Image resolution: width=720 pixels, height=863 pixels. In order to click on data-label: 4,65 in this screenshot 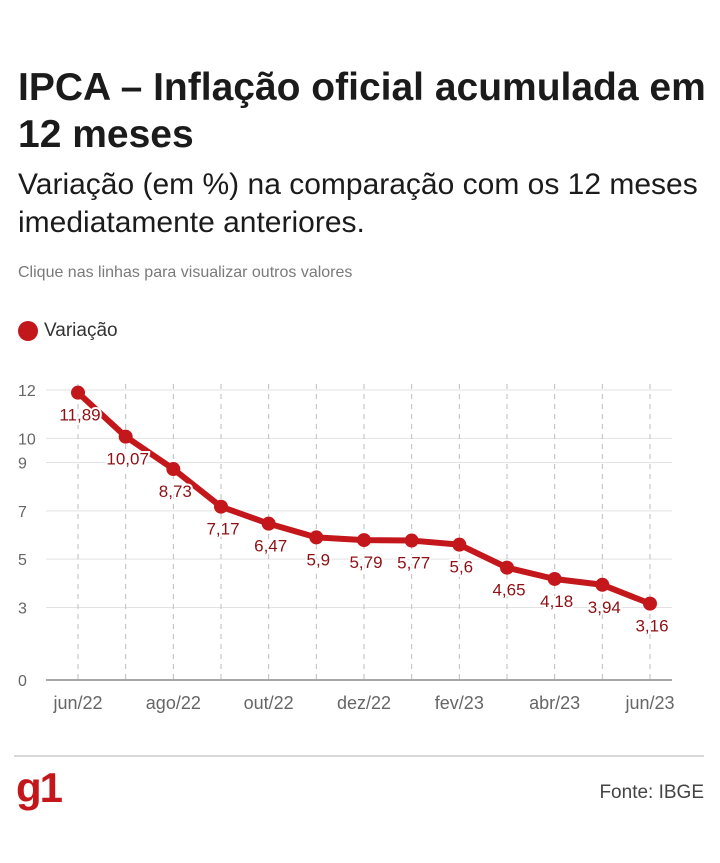, I will do `click(508, 590)`.